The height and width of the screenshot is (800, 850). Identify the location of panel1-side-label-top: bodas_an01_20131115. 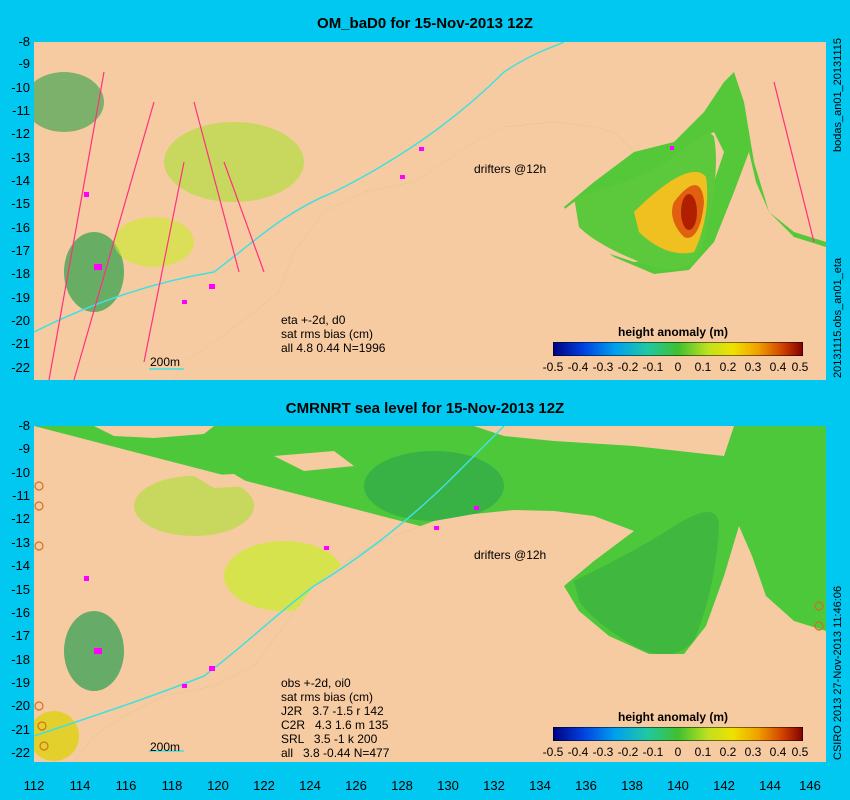
(838, 95).